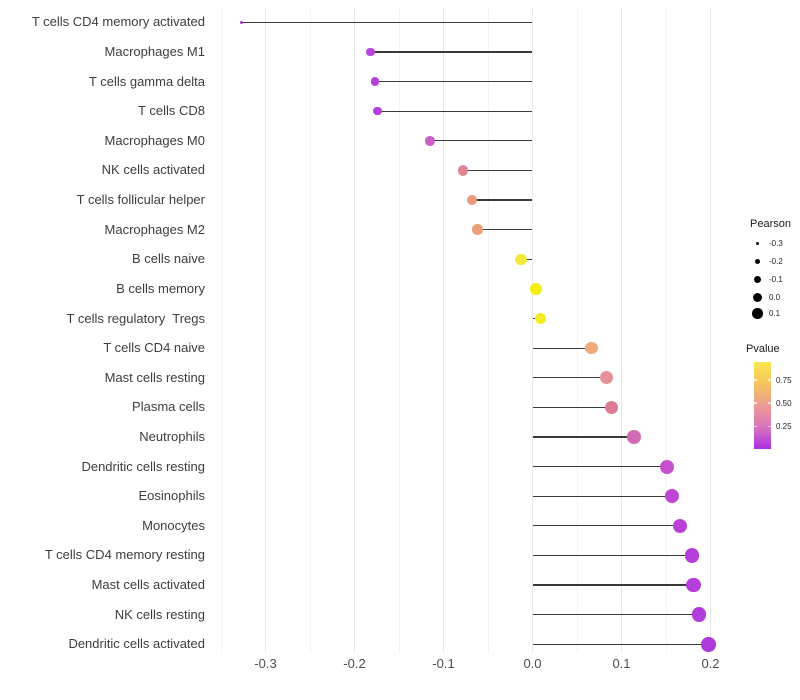 The width and height of the screenshot is (800, 700). I want to click on category-label: T cells follicular helper, so click(140, 200).